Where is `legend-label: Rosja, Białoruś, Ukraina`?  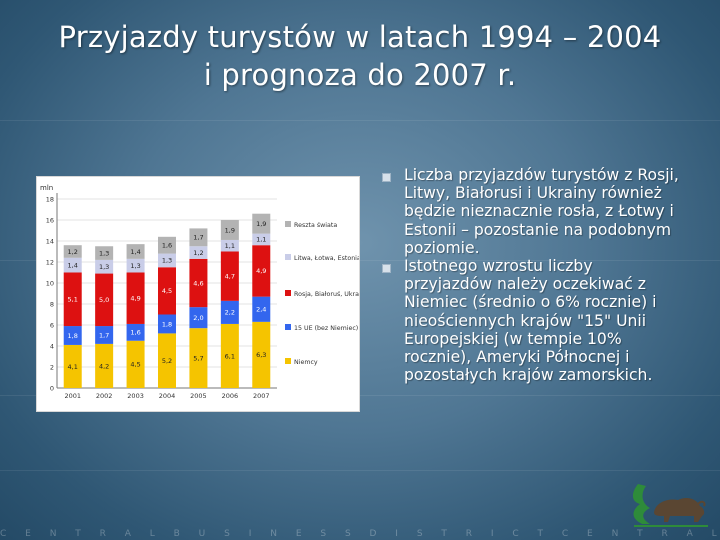 legend-label: Rosja, Białoruś, Ukraina is located at coordinates (326, 294).